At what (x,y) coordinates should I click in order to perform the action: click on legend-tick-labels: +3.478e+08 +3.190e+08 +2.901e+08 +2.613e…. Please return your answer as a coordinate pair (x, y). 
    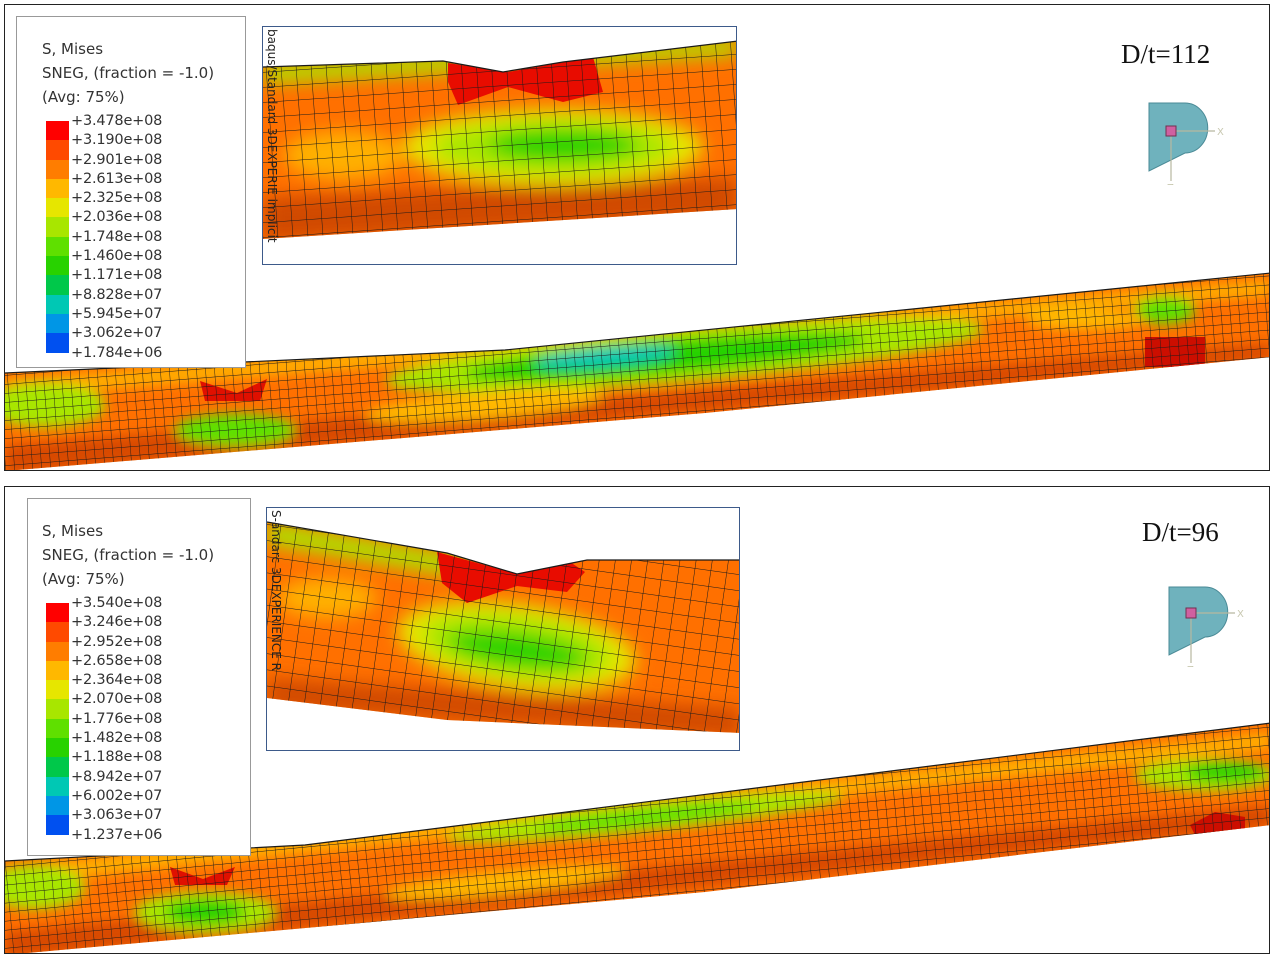
    Looking at the image, I should click on (116, 237).